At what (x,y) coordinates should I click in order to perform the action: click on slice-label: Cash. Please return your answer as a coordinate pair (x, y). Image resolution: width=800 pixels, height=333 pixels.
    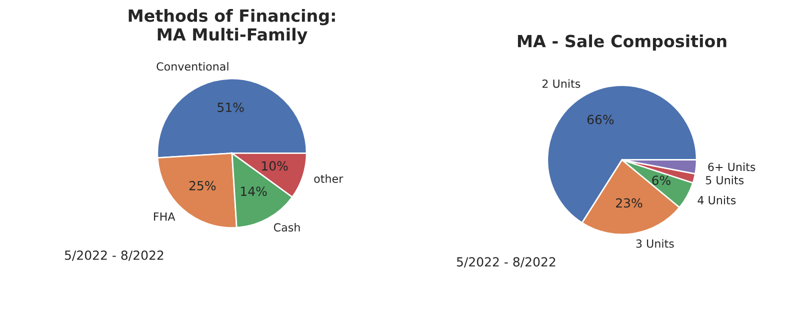
    Looking at the image, I should click on (287, 227).